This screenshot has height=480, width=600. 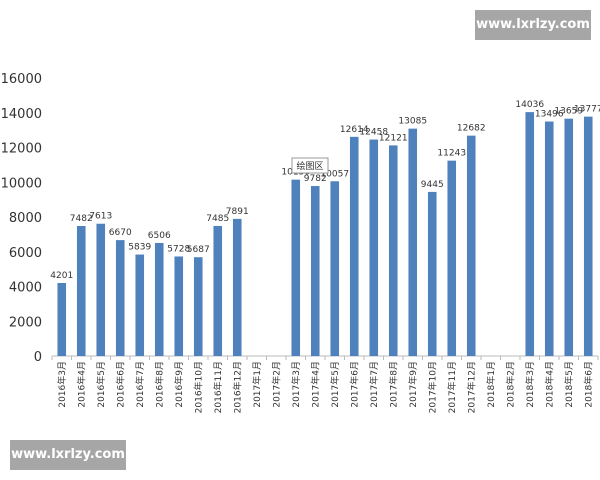 What do you see at coordinates (334, 174) in the screenshot?
I see `data-label: 10057` at bounding box center [334, 174].